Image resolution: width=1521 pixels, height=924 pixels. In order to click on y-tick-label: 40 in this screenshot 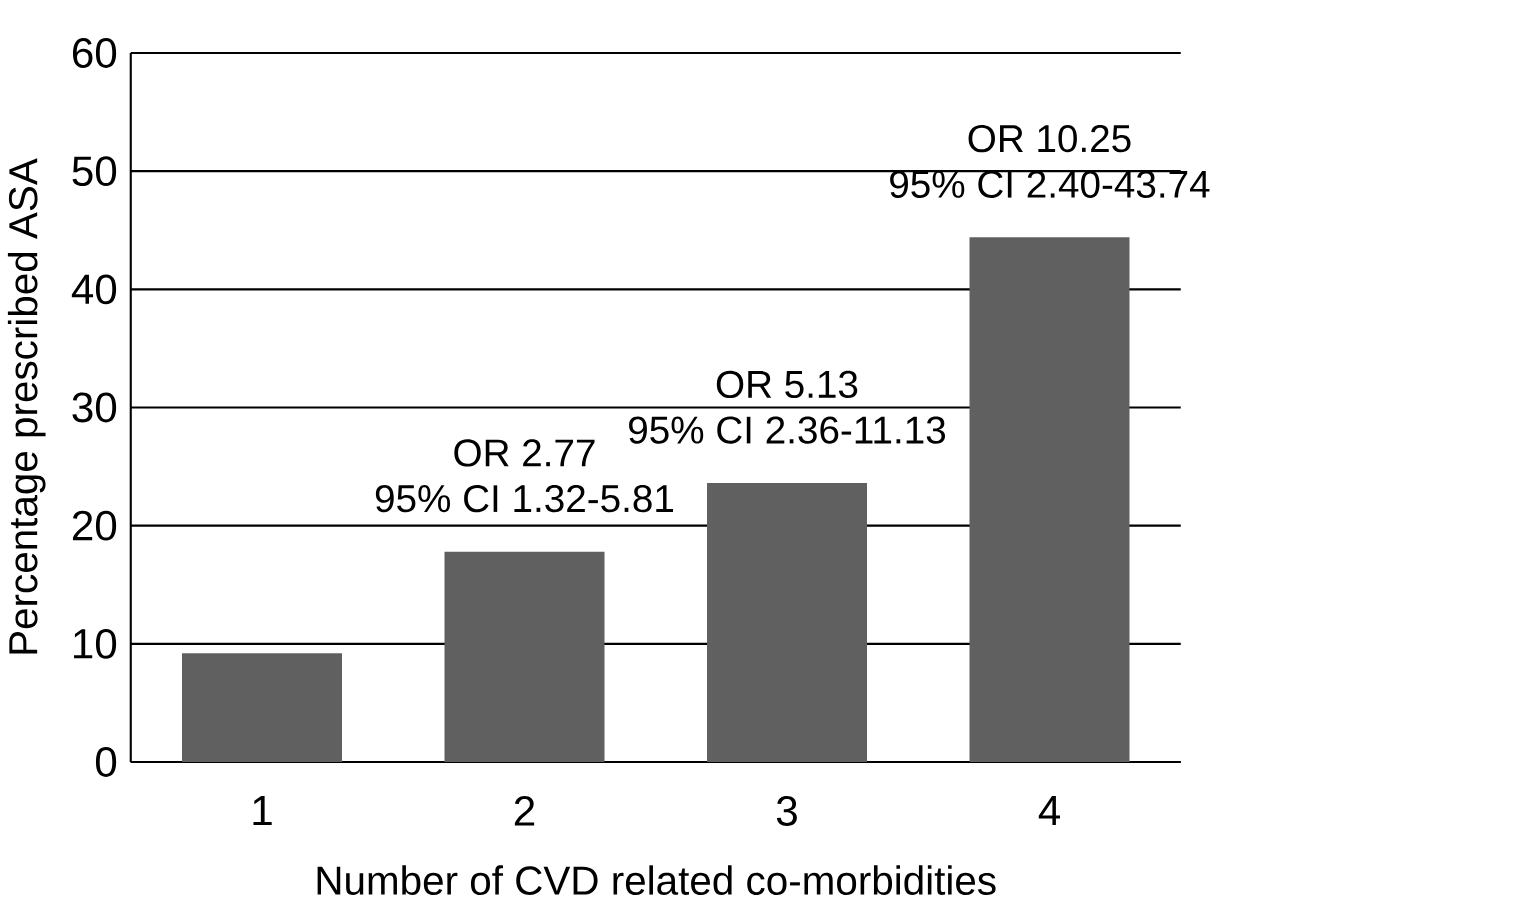, I will do `click(94, 289)`.